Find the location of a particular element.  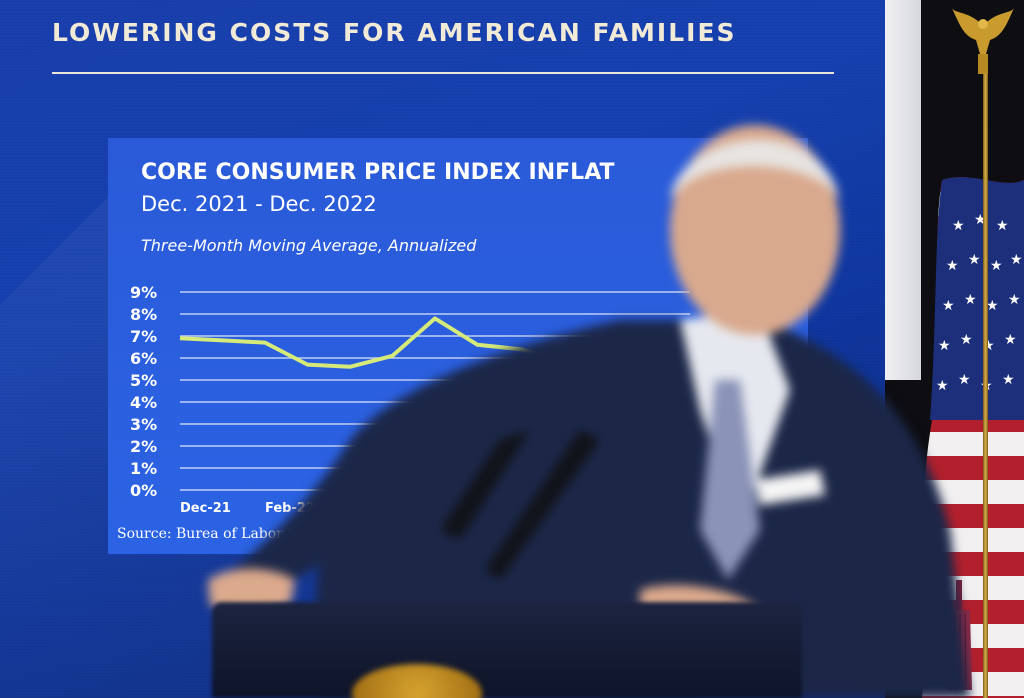

y-tick-label: 0% is located at coordinates (143, 490).